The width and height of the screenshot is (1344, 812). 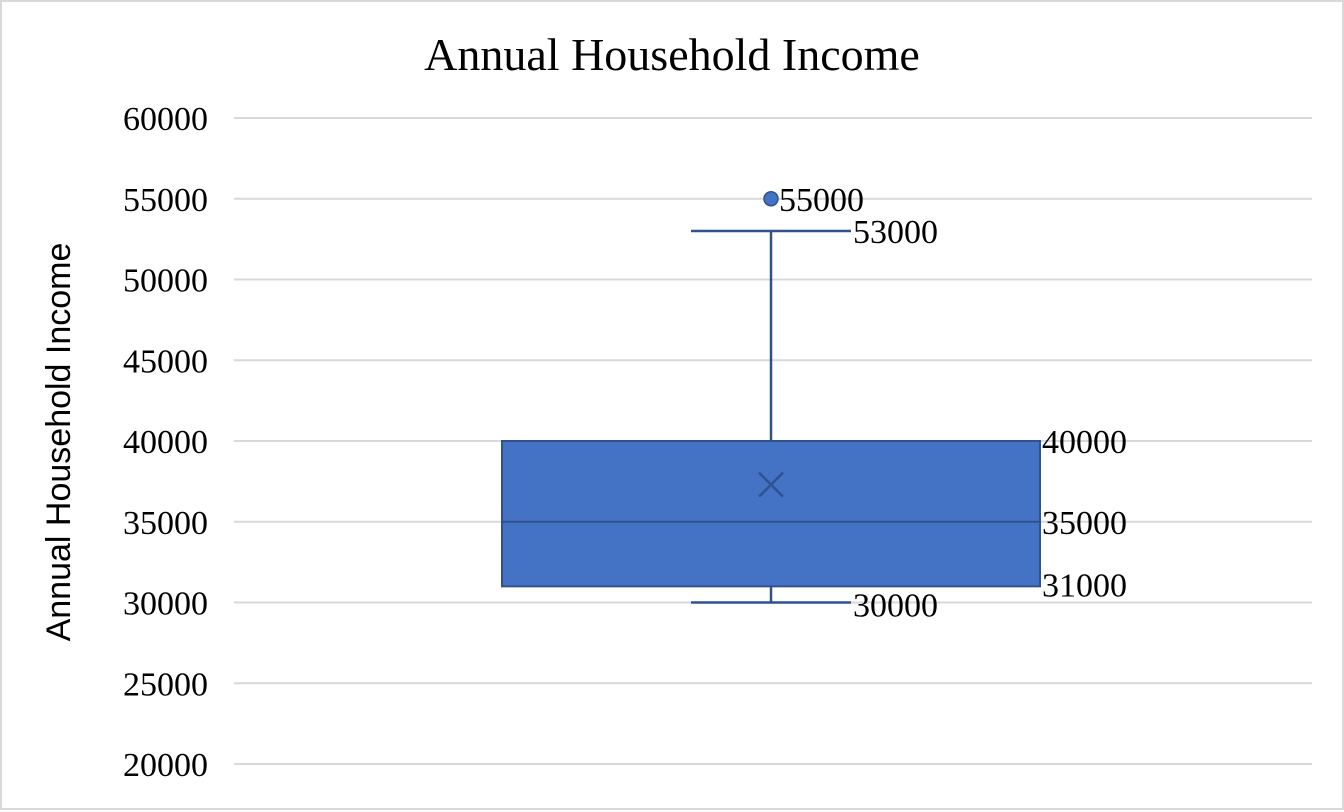 What do you see at coordinates (672, 54) in the screenshot?
I see `chart-title: Annual Household Income` at bounding box center [672, 54].